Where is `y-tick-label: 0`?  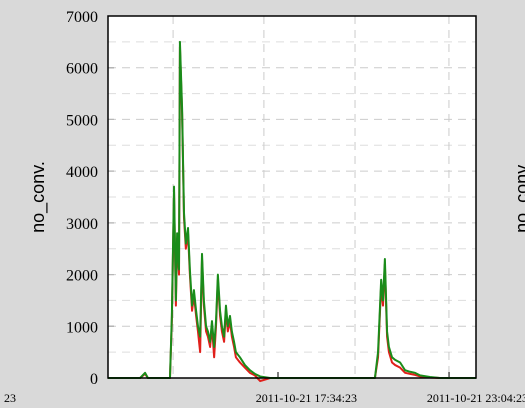
y-tick-label: 0 is located at coordinates (94, 379).